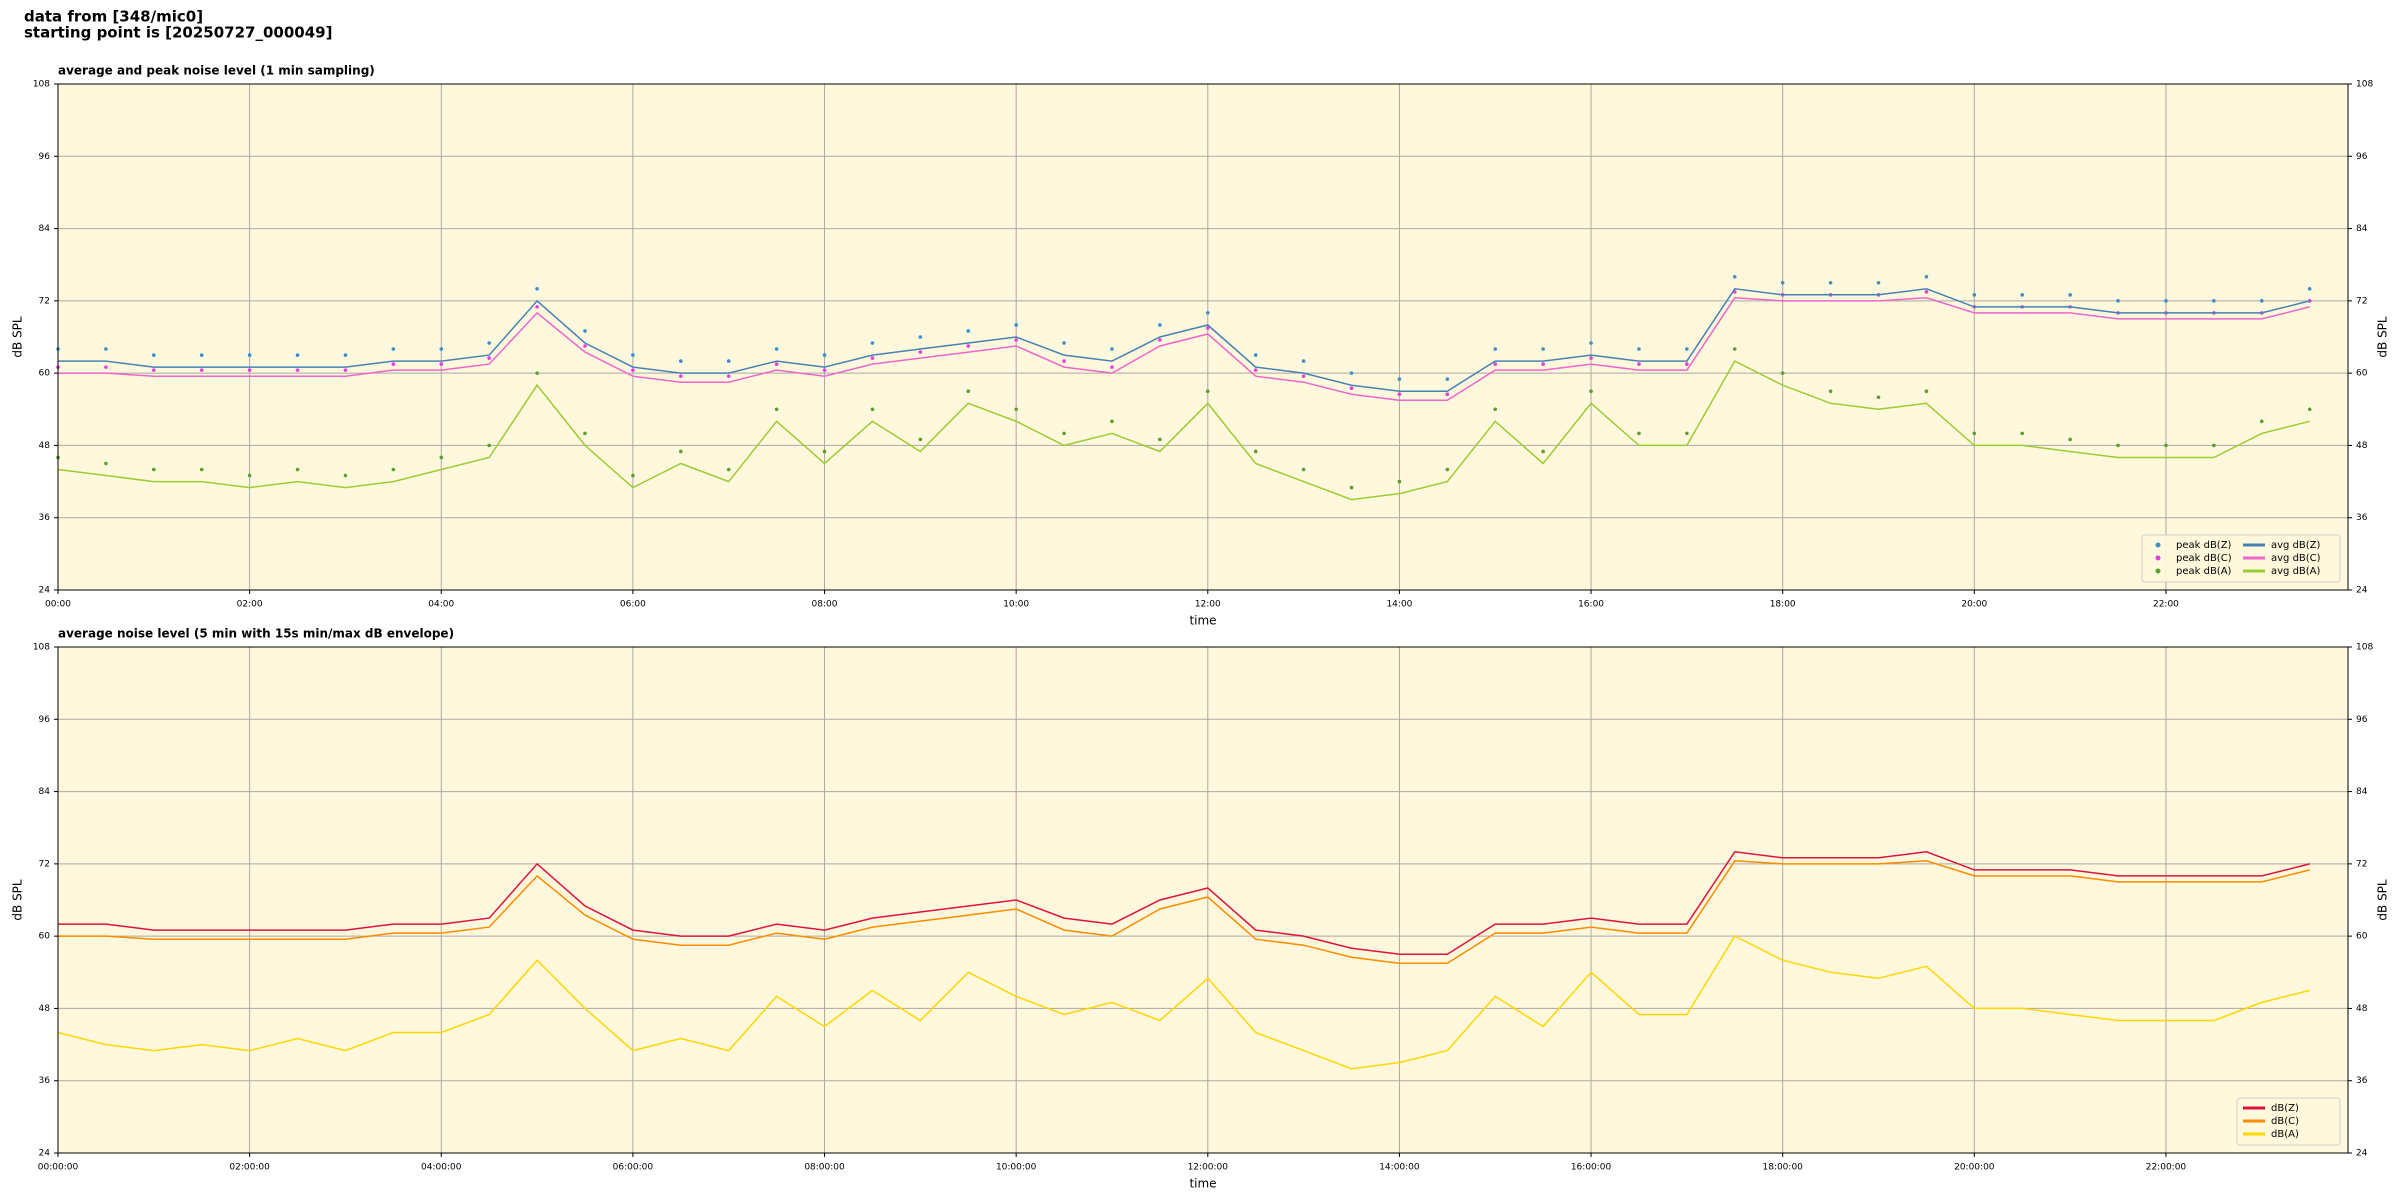  Describe the element at coordinates (44, 301) in the screenshot. I see `y-tick-label: 72` at that location.